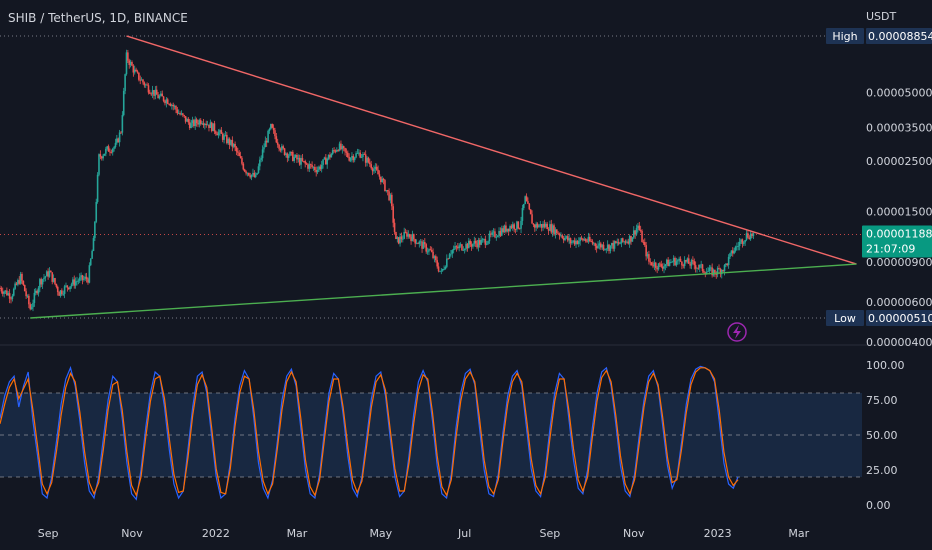  Describe the element at coordinates (899, 233) in the screenshot. I see `last-price-value: 0.00001188` at that location.